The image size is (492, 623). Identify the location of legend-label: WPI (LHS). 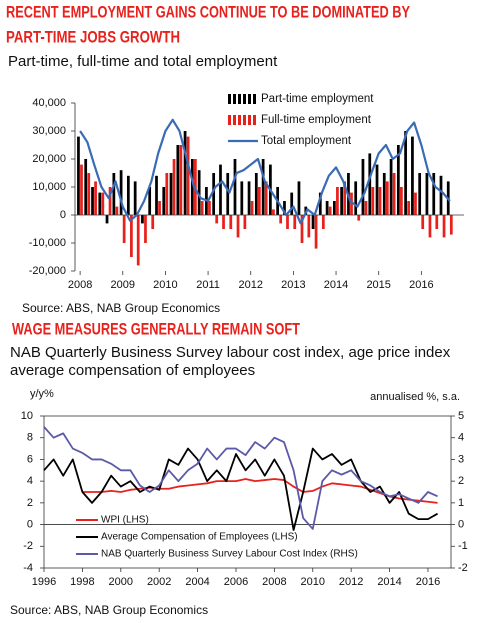
(125, 520).